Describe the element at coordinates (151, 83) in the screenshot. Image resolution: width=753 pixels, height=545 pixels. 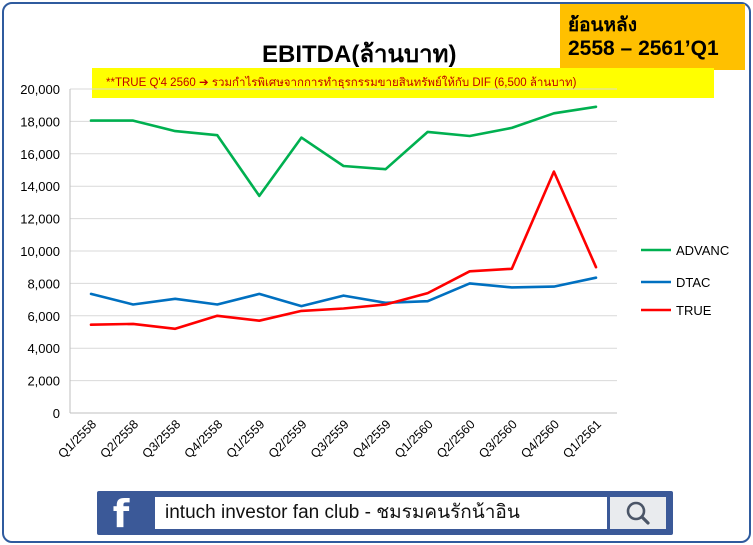
I see `note-prefix: **TRUE Q'4 2560` at that location.